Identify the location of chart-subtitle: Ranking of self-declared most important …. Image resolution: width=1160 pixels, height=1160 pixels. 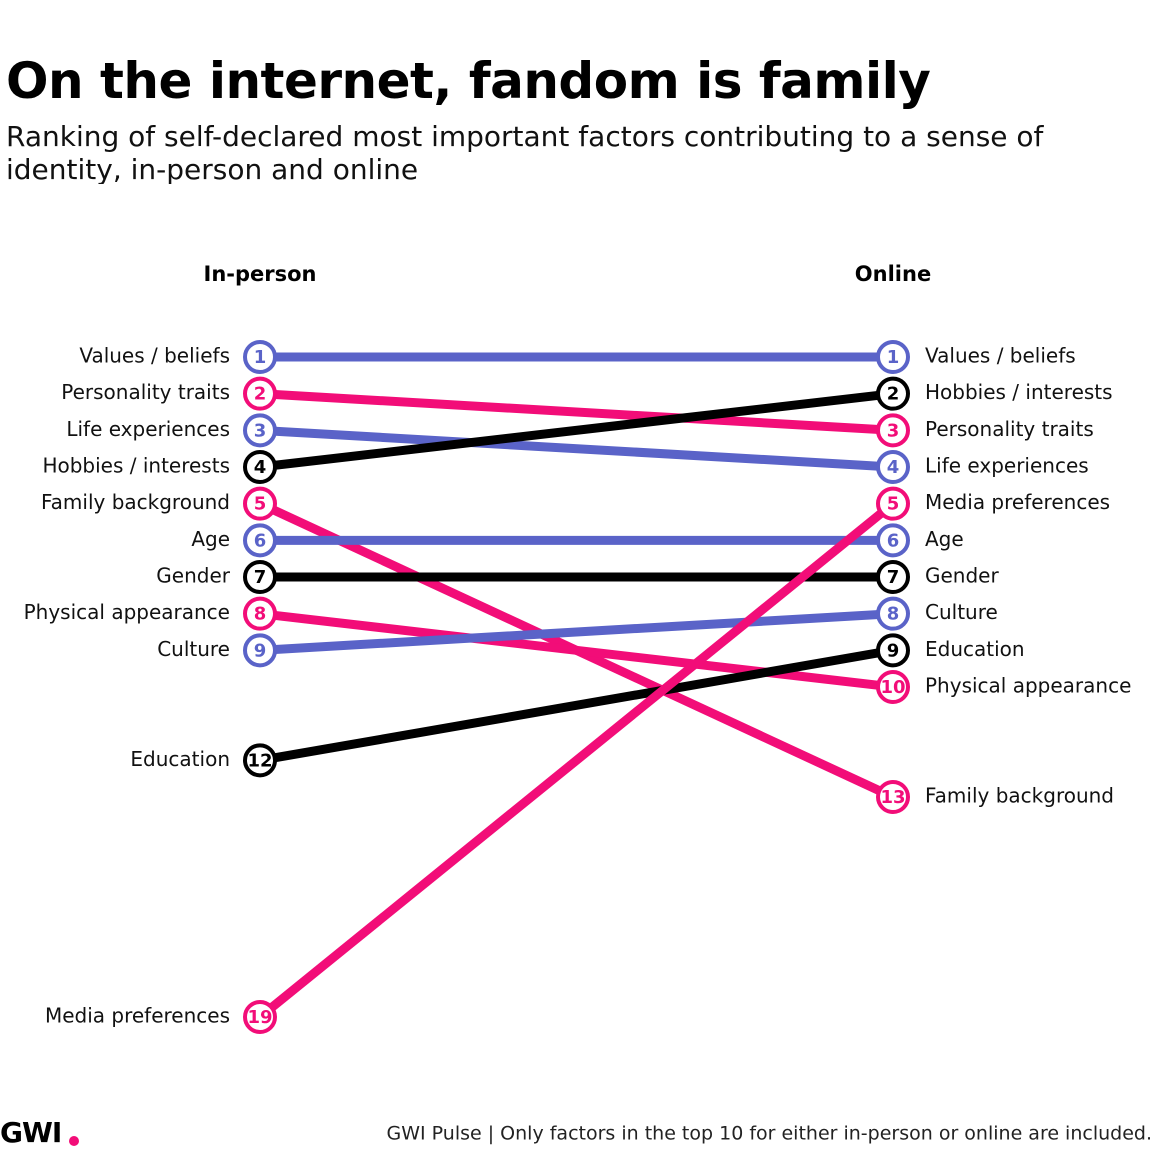
(525, 152).